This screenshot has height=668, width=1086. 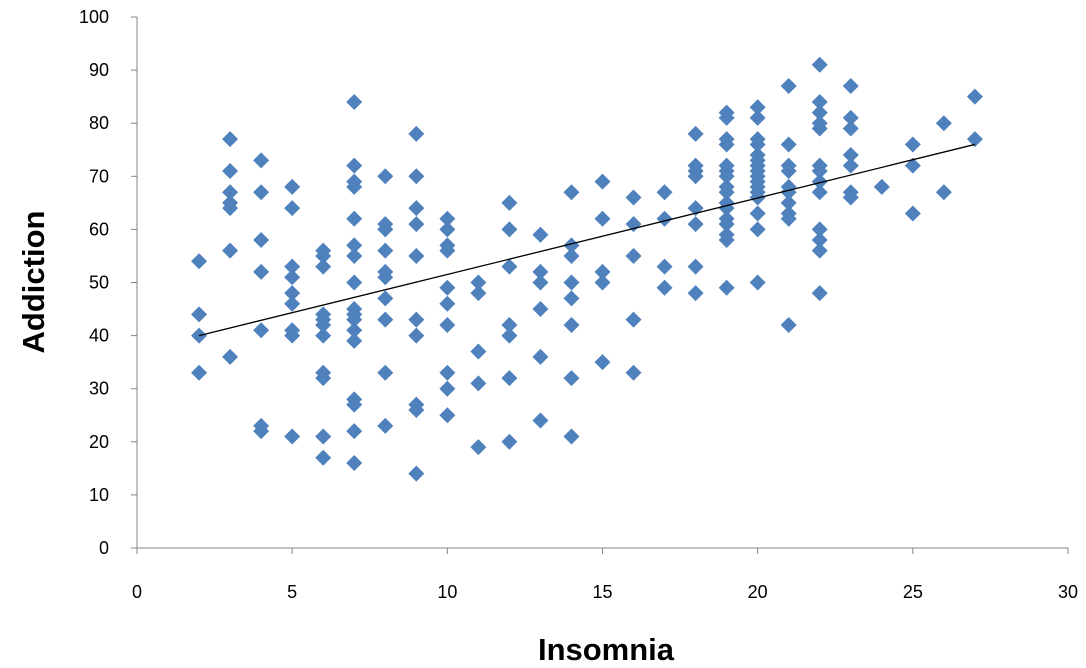 What do you see at coordinates (99, 70) in the screenshot?
I see `y-tick-label: 90` at bounding box center [99, 70].